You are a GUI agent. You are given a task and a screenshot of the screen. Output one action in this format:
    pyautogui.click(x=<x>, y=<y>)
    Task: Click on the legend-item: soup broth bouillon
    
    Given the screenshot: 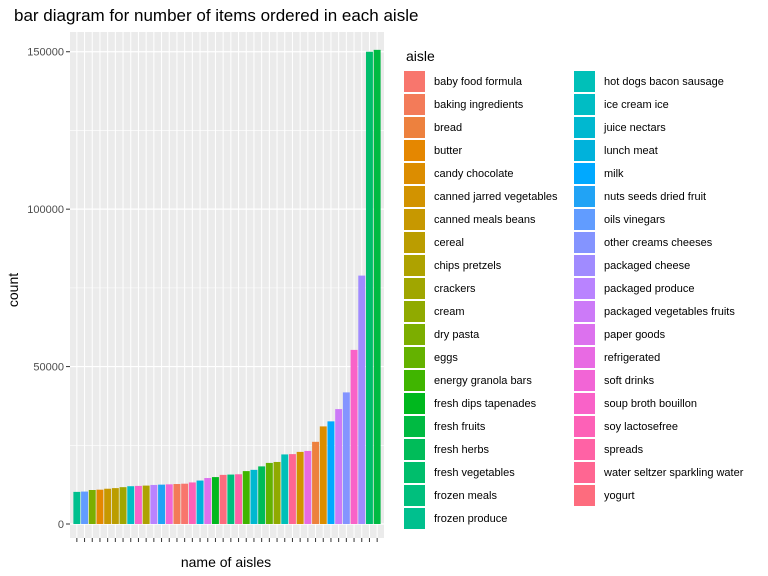 What is the action you would take?
    pyautogui.click(x=659, y=403)
    